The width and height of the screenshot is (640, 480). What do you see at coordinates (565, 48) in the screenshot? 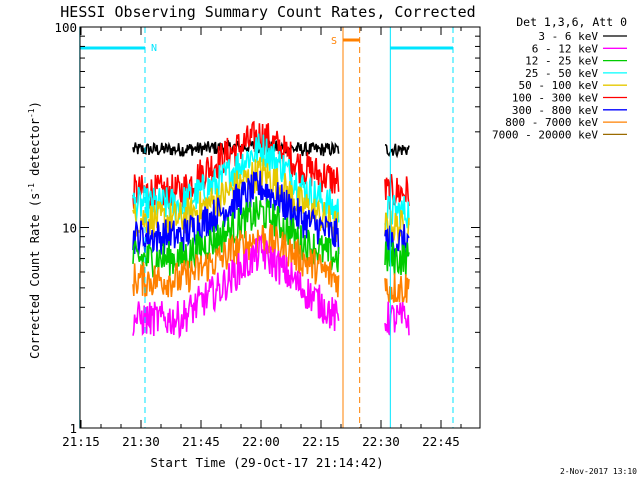
I see `legend-label-1: 6 - 12 keV` at bounding box center [565, 48].